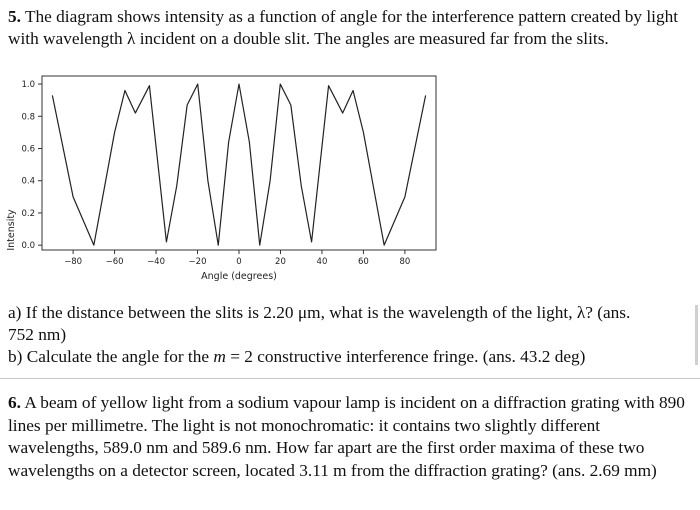 This screenshot has width=700, height=510. What do you see at coordinates (219, 356) in the screenshot?
I see `part-b-m-symbol: m` at bounding box center [219, 356].